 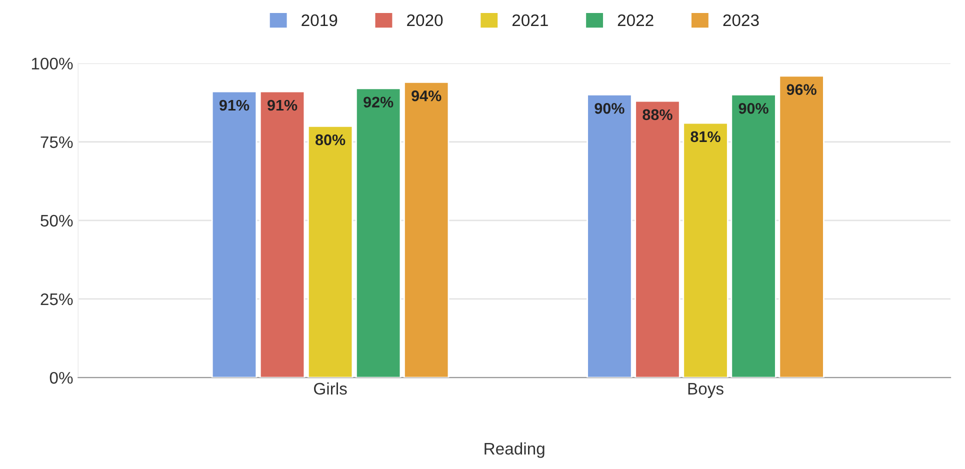 I want to click on data-label: 80%, so click(x=331, y=140).